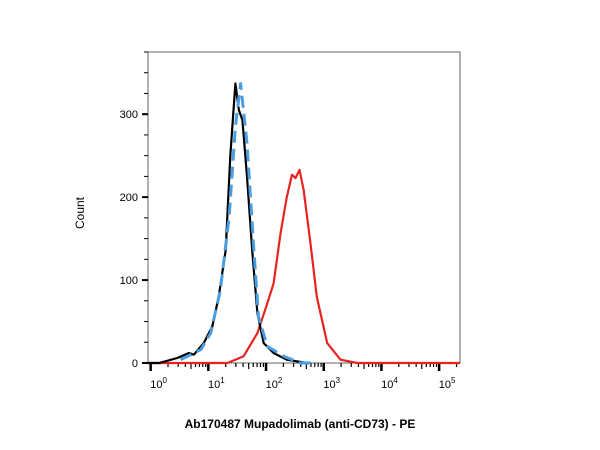 Image resolution: width=600 pixels, height=450 pixels. What do you see at coordinates (129, 198) in the screenshot?
I see `y-tick-label: 200` at bounding box center [129, 198].